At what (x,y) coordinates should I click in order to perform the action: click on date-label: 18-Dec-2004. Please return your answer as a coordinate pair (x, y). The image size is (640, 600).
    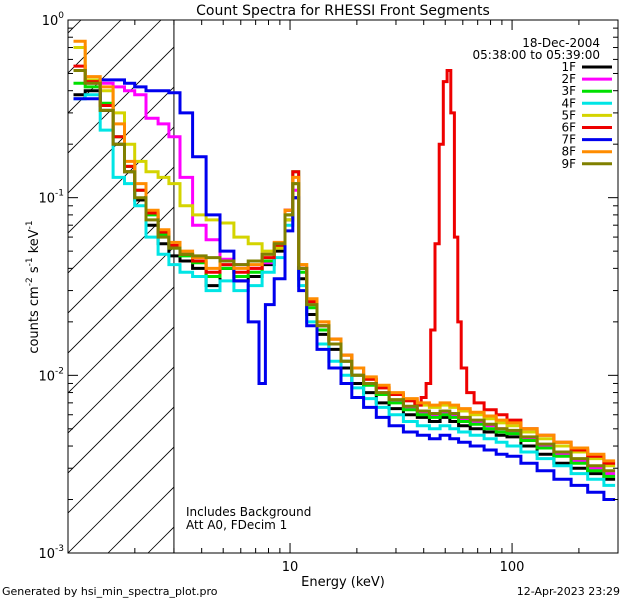
    Looking at the image, I should click on (561, 43).